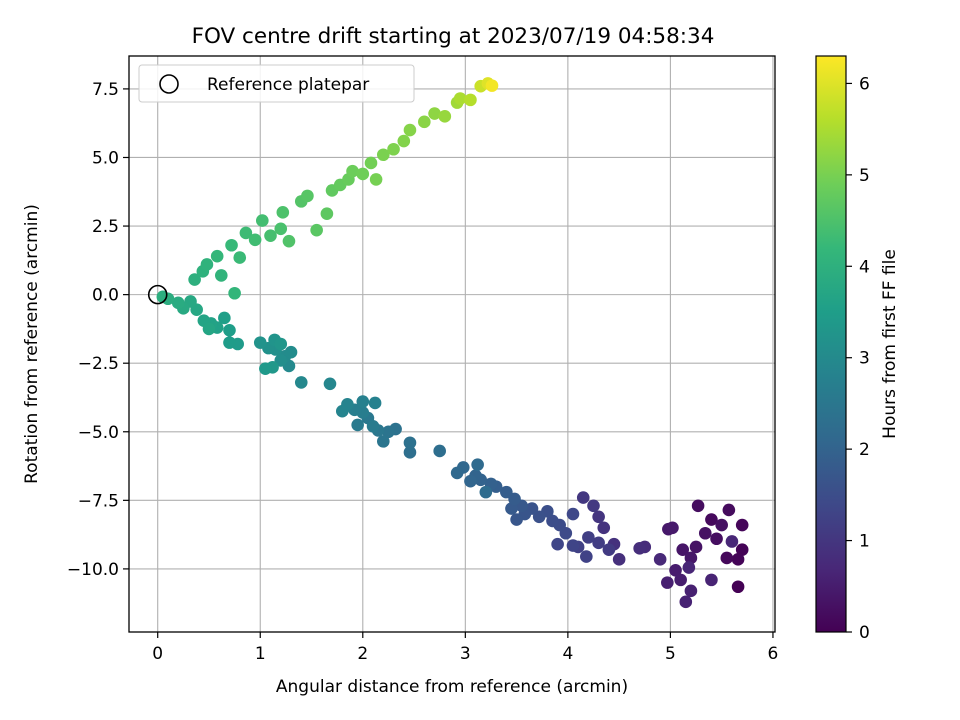 This screenshot has width=960, height=720. What do you see at coordinates (93, 570) in the screenshot?
I see `y-tick-label: −10.0` at bounding box center [93, 570].